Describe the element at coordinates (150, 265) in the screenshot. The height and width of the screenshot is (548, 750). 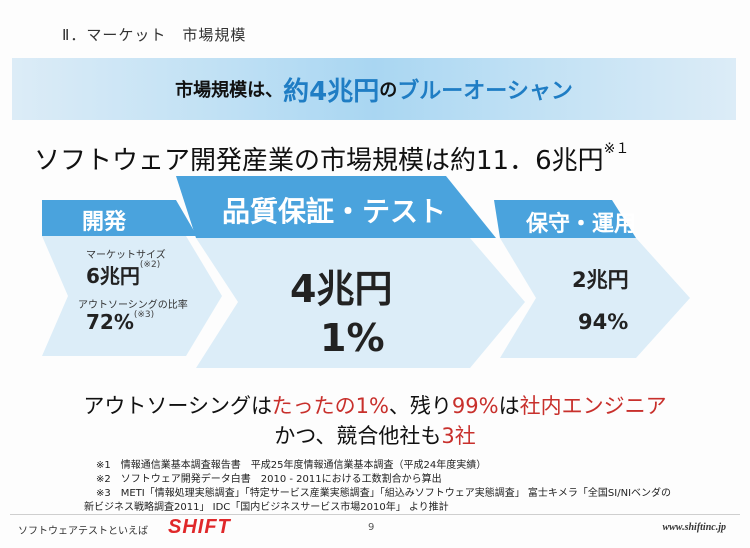
I see `dev-market-note: (※2)` at that location.